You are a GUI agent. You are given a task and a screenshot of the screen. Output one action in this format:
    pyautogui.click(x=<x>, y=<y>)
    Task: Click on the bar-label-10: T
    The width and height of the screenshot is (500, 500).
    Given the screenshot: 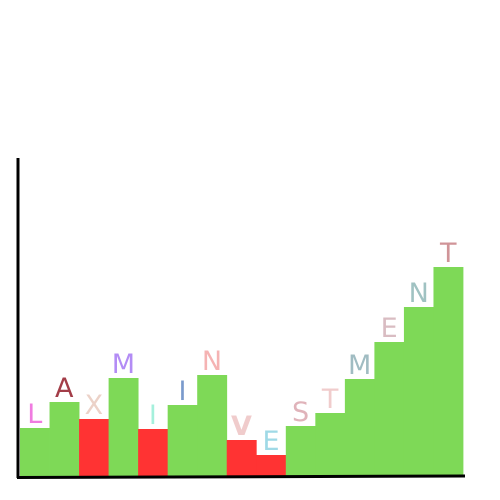 What is the action you would take?
    pyautogui.click(x=330, y=399)
    